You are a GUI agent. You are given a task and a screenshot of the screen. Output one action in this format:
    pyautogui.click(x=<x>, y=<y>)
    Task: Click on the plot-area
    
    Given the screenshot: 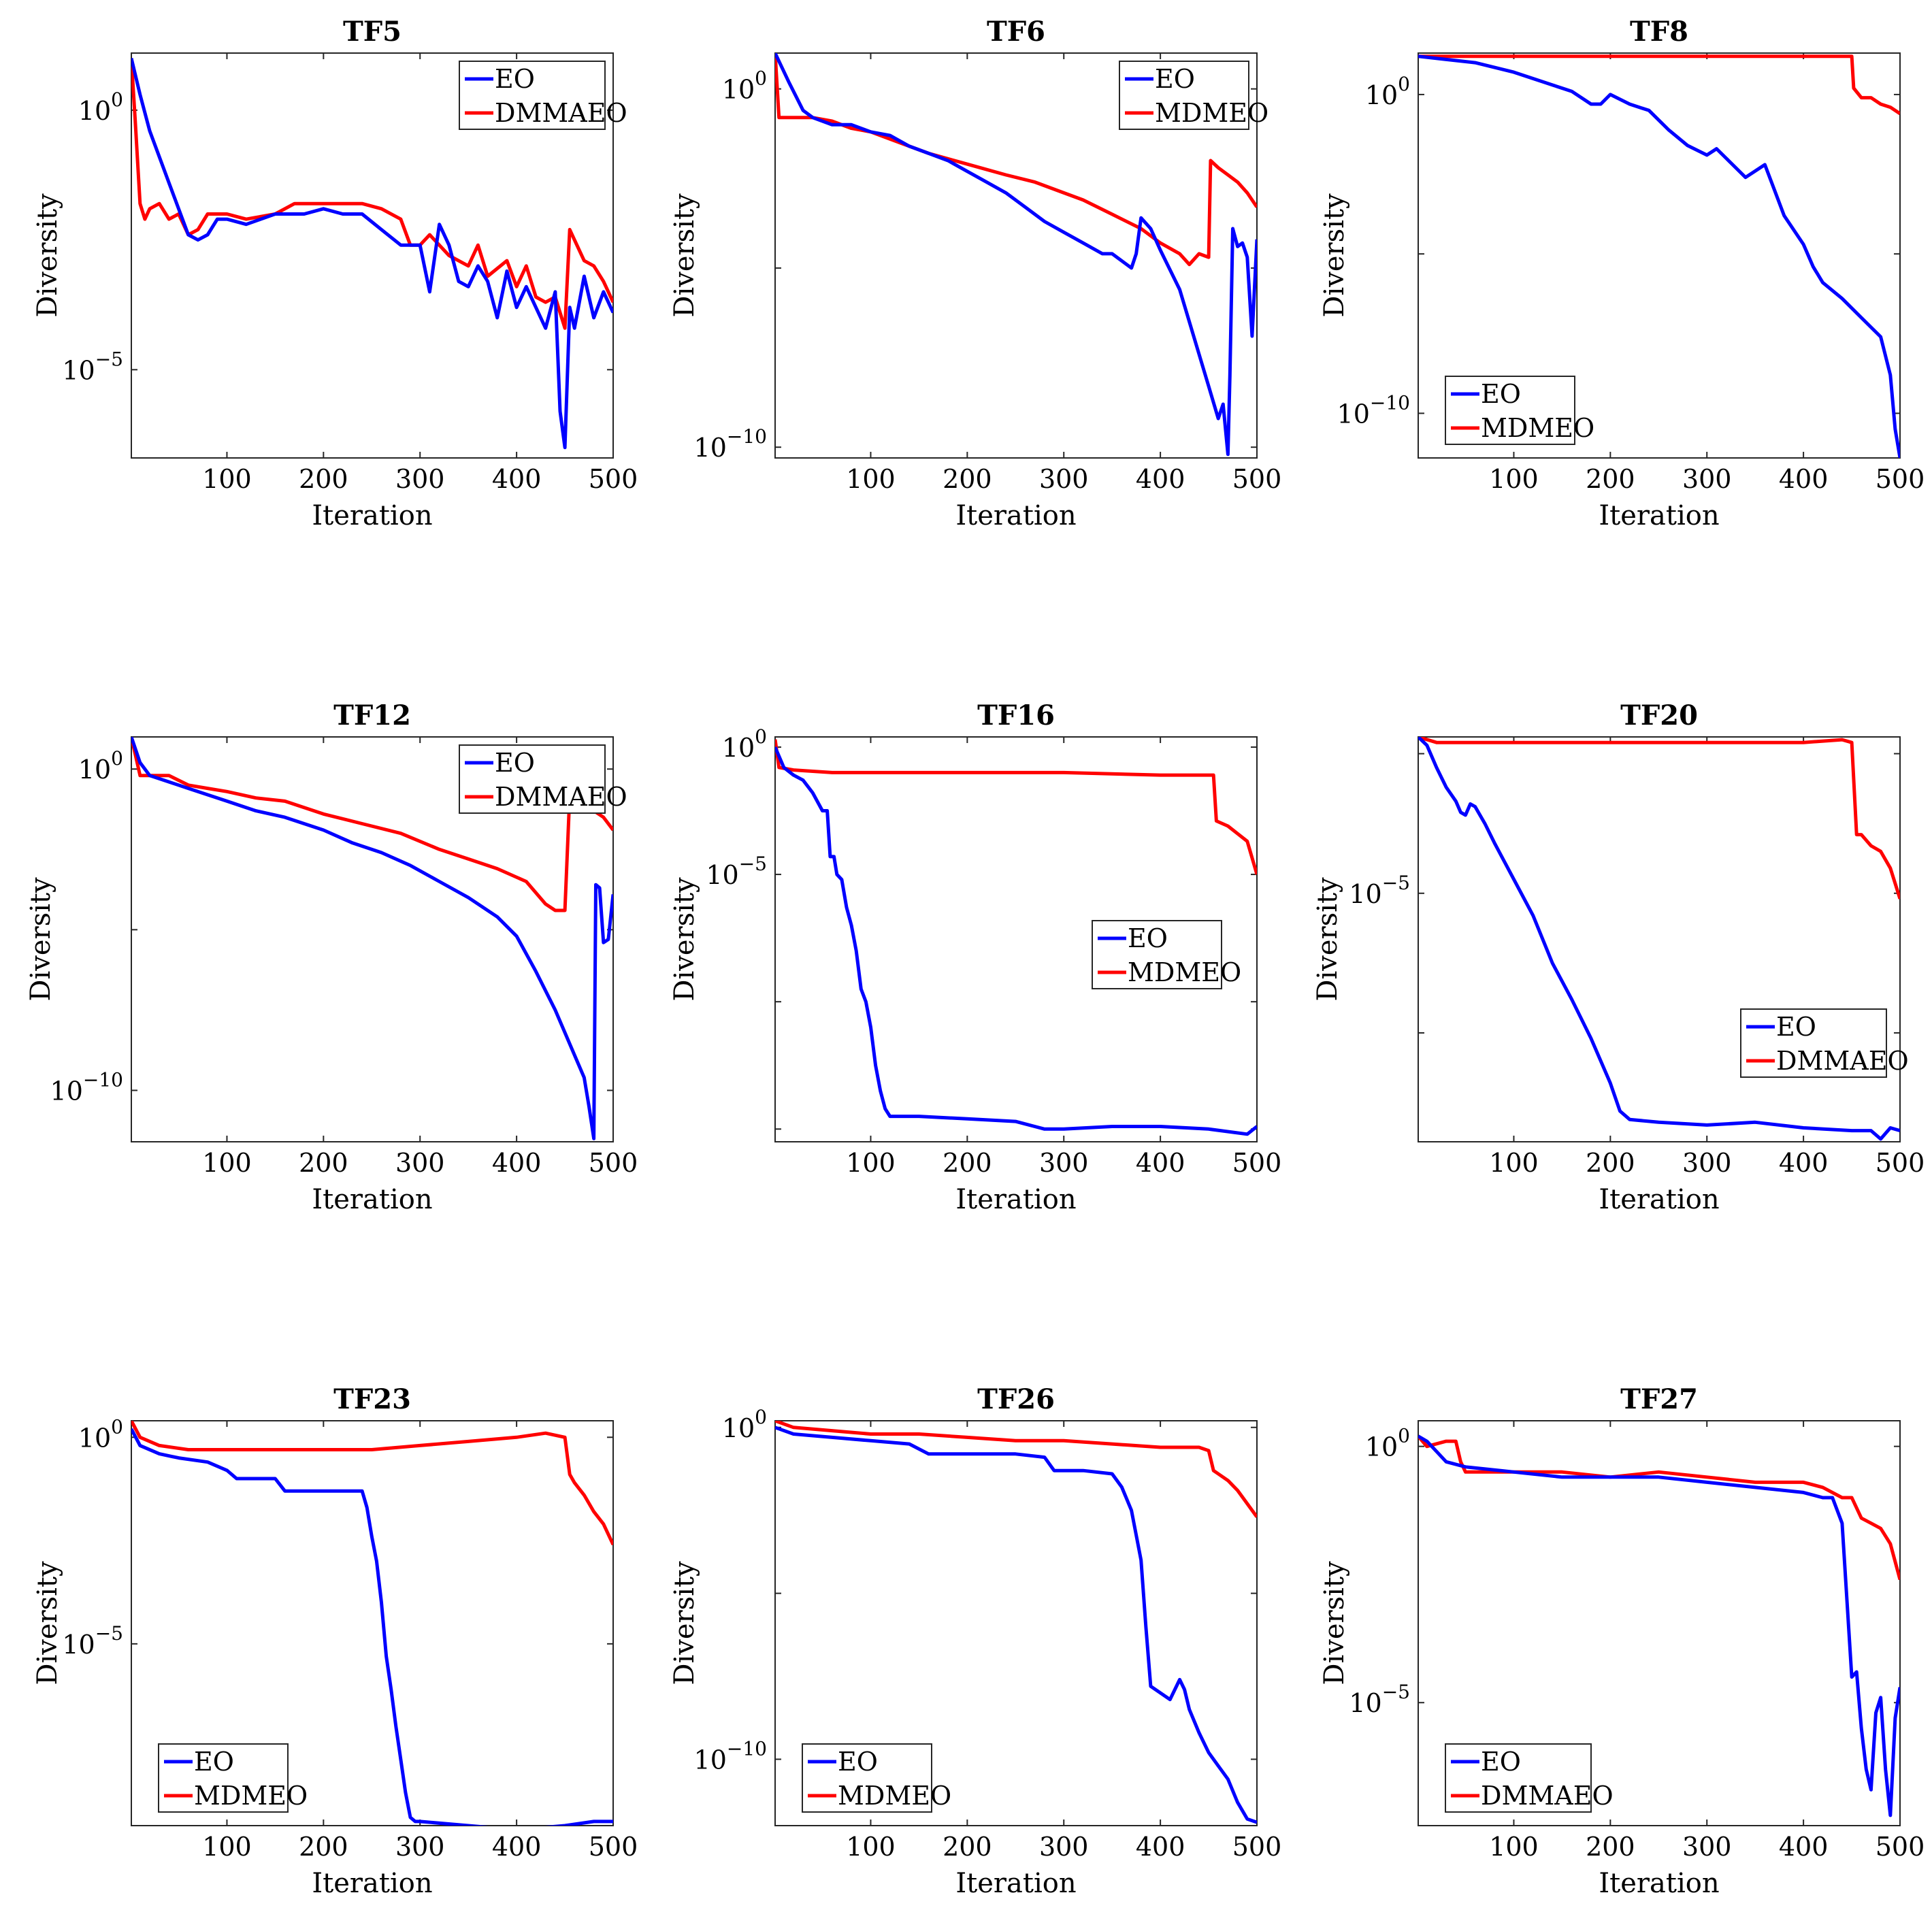 What is the action you would take?
    pyautogui.click(x=1659, y=939)
    